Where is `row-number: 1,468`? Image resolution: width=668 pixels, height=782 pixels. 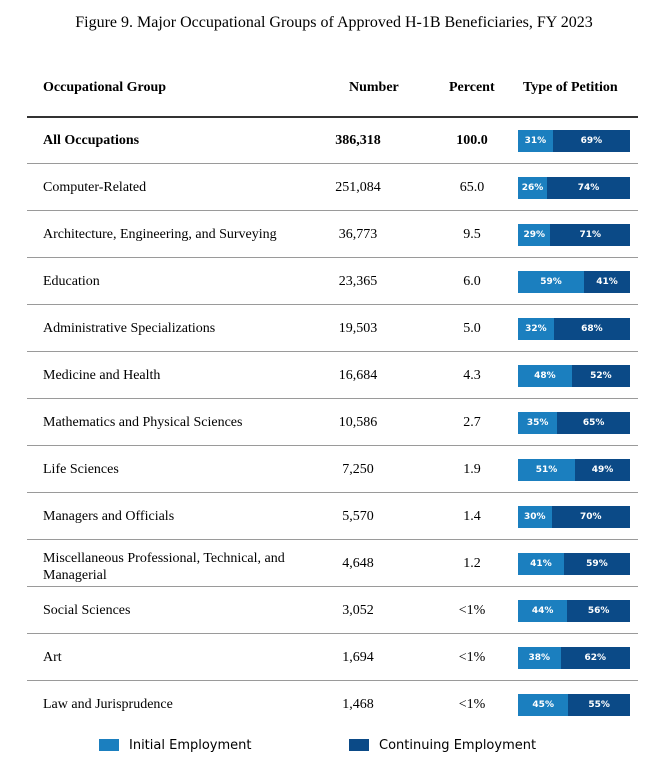
row-number: 1,468 is located at coordinates (358, 704).